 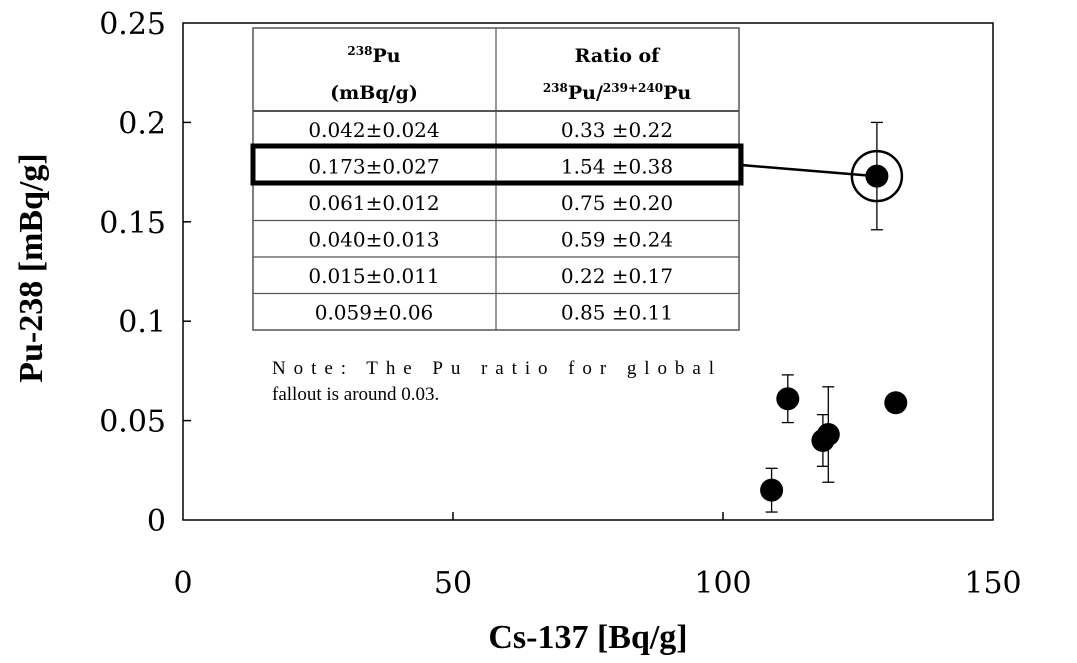 I want to click on table-header-1-unit: (mBq/g), so click(x=374, y=93).